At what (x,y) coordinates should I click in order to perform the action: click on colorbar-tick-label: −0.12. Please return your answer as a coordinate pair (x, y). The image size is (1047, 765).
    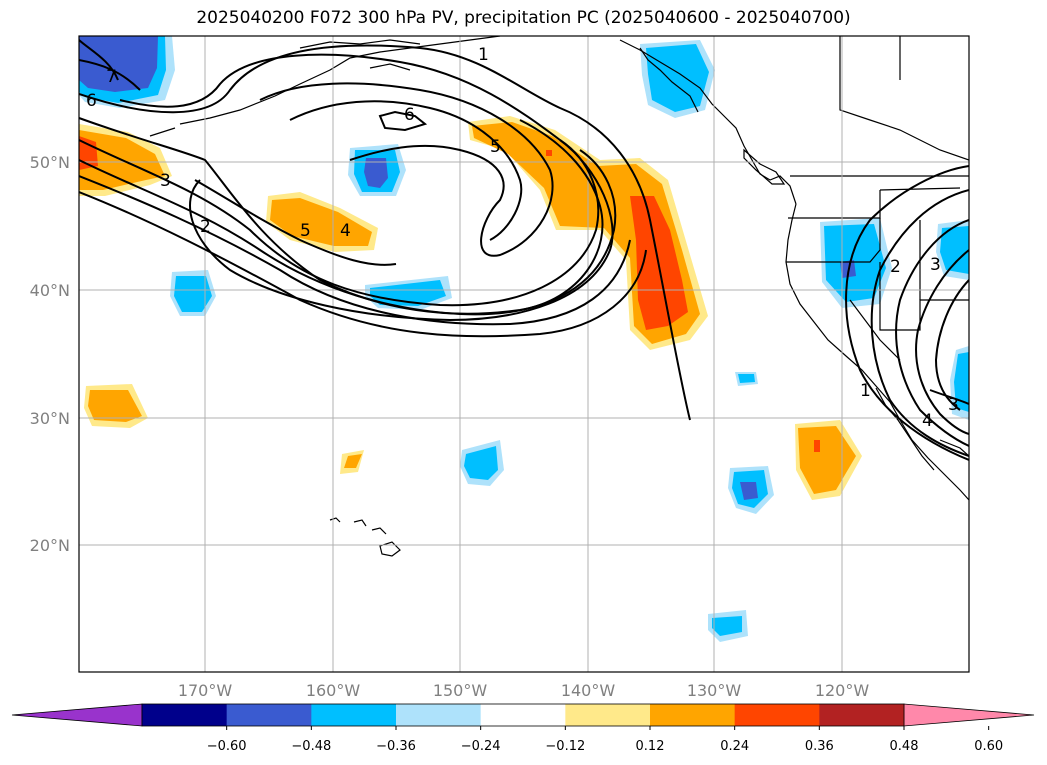
    Looking at the image, I should click on (565, 746).